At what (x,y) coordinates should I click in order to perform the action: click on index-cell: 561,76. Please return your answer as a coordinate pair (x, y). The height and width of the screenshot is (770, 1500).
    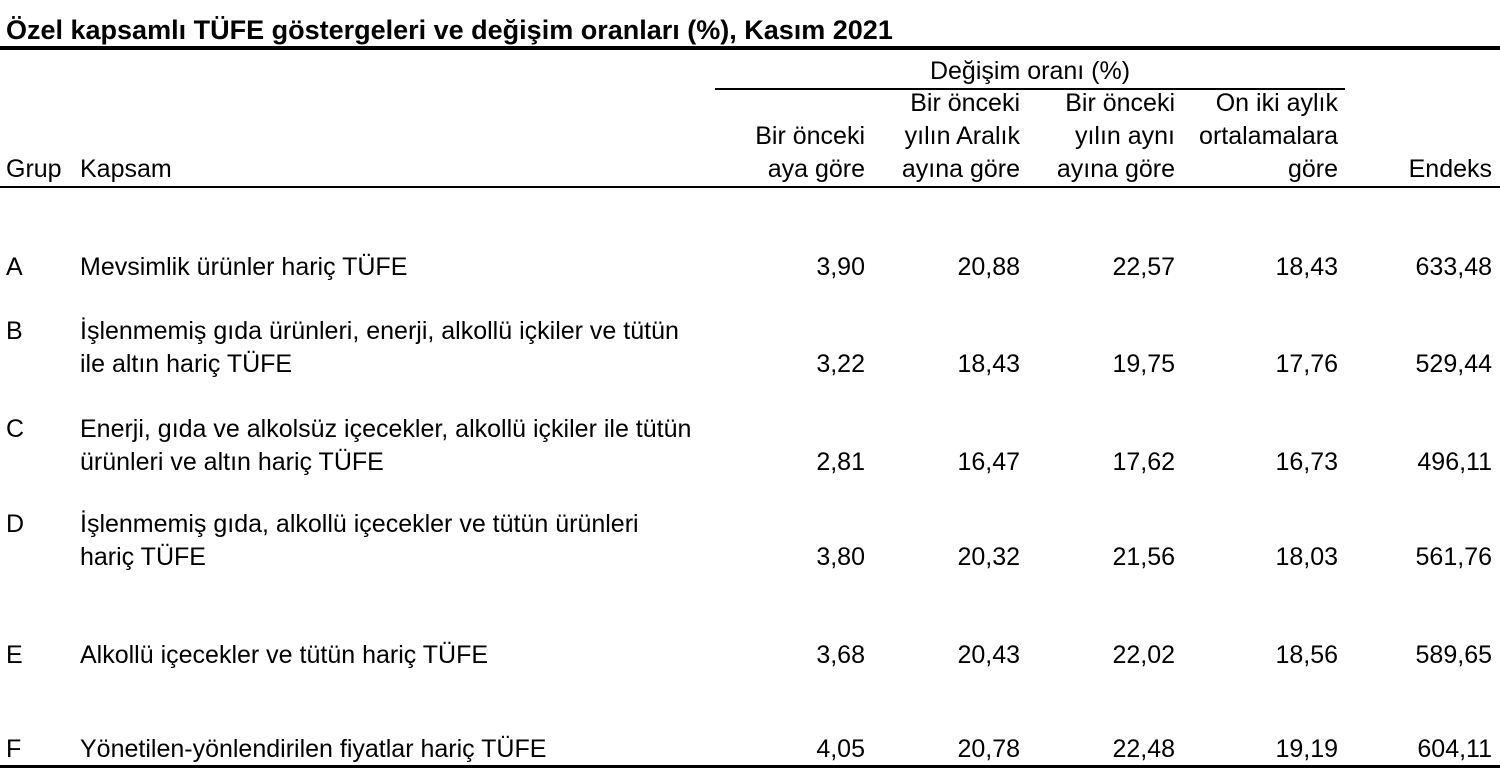
    Looking at the image, I should click on (1453, 557).